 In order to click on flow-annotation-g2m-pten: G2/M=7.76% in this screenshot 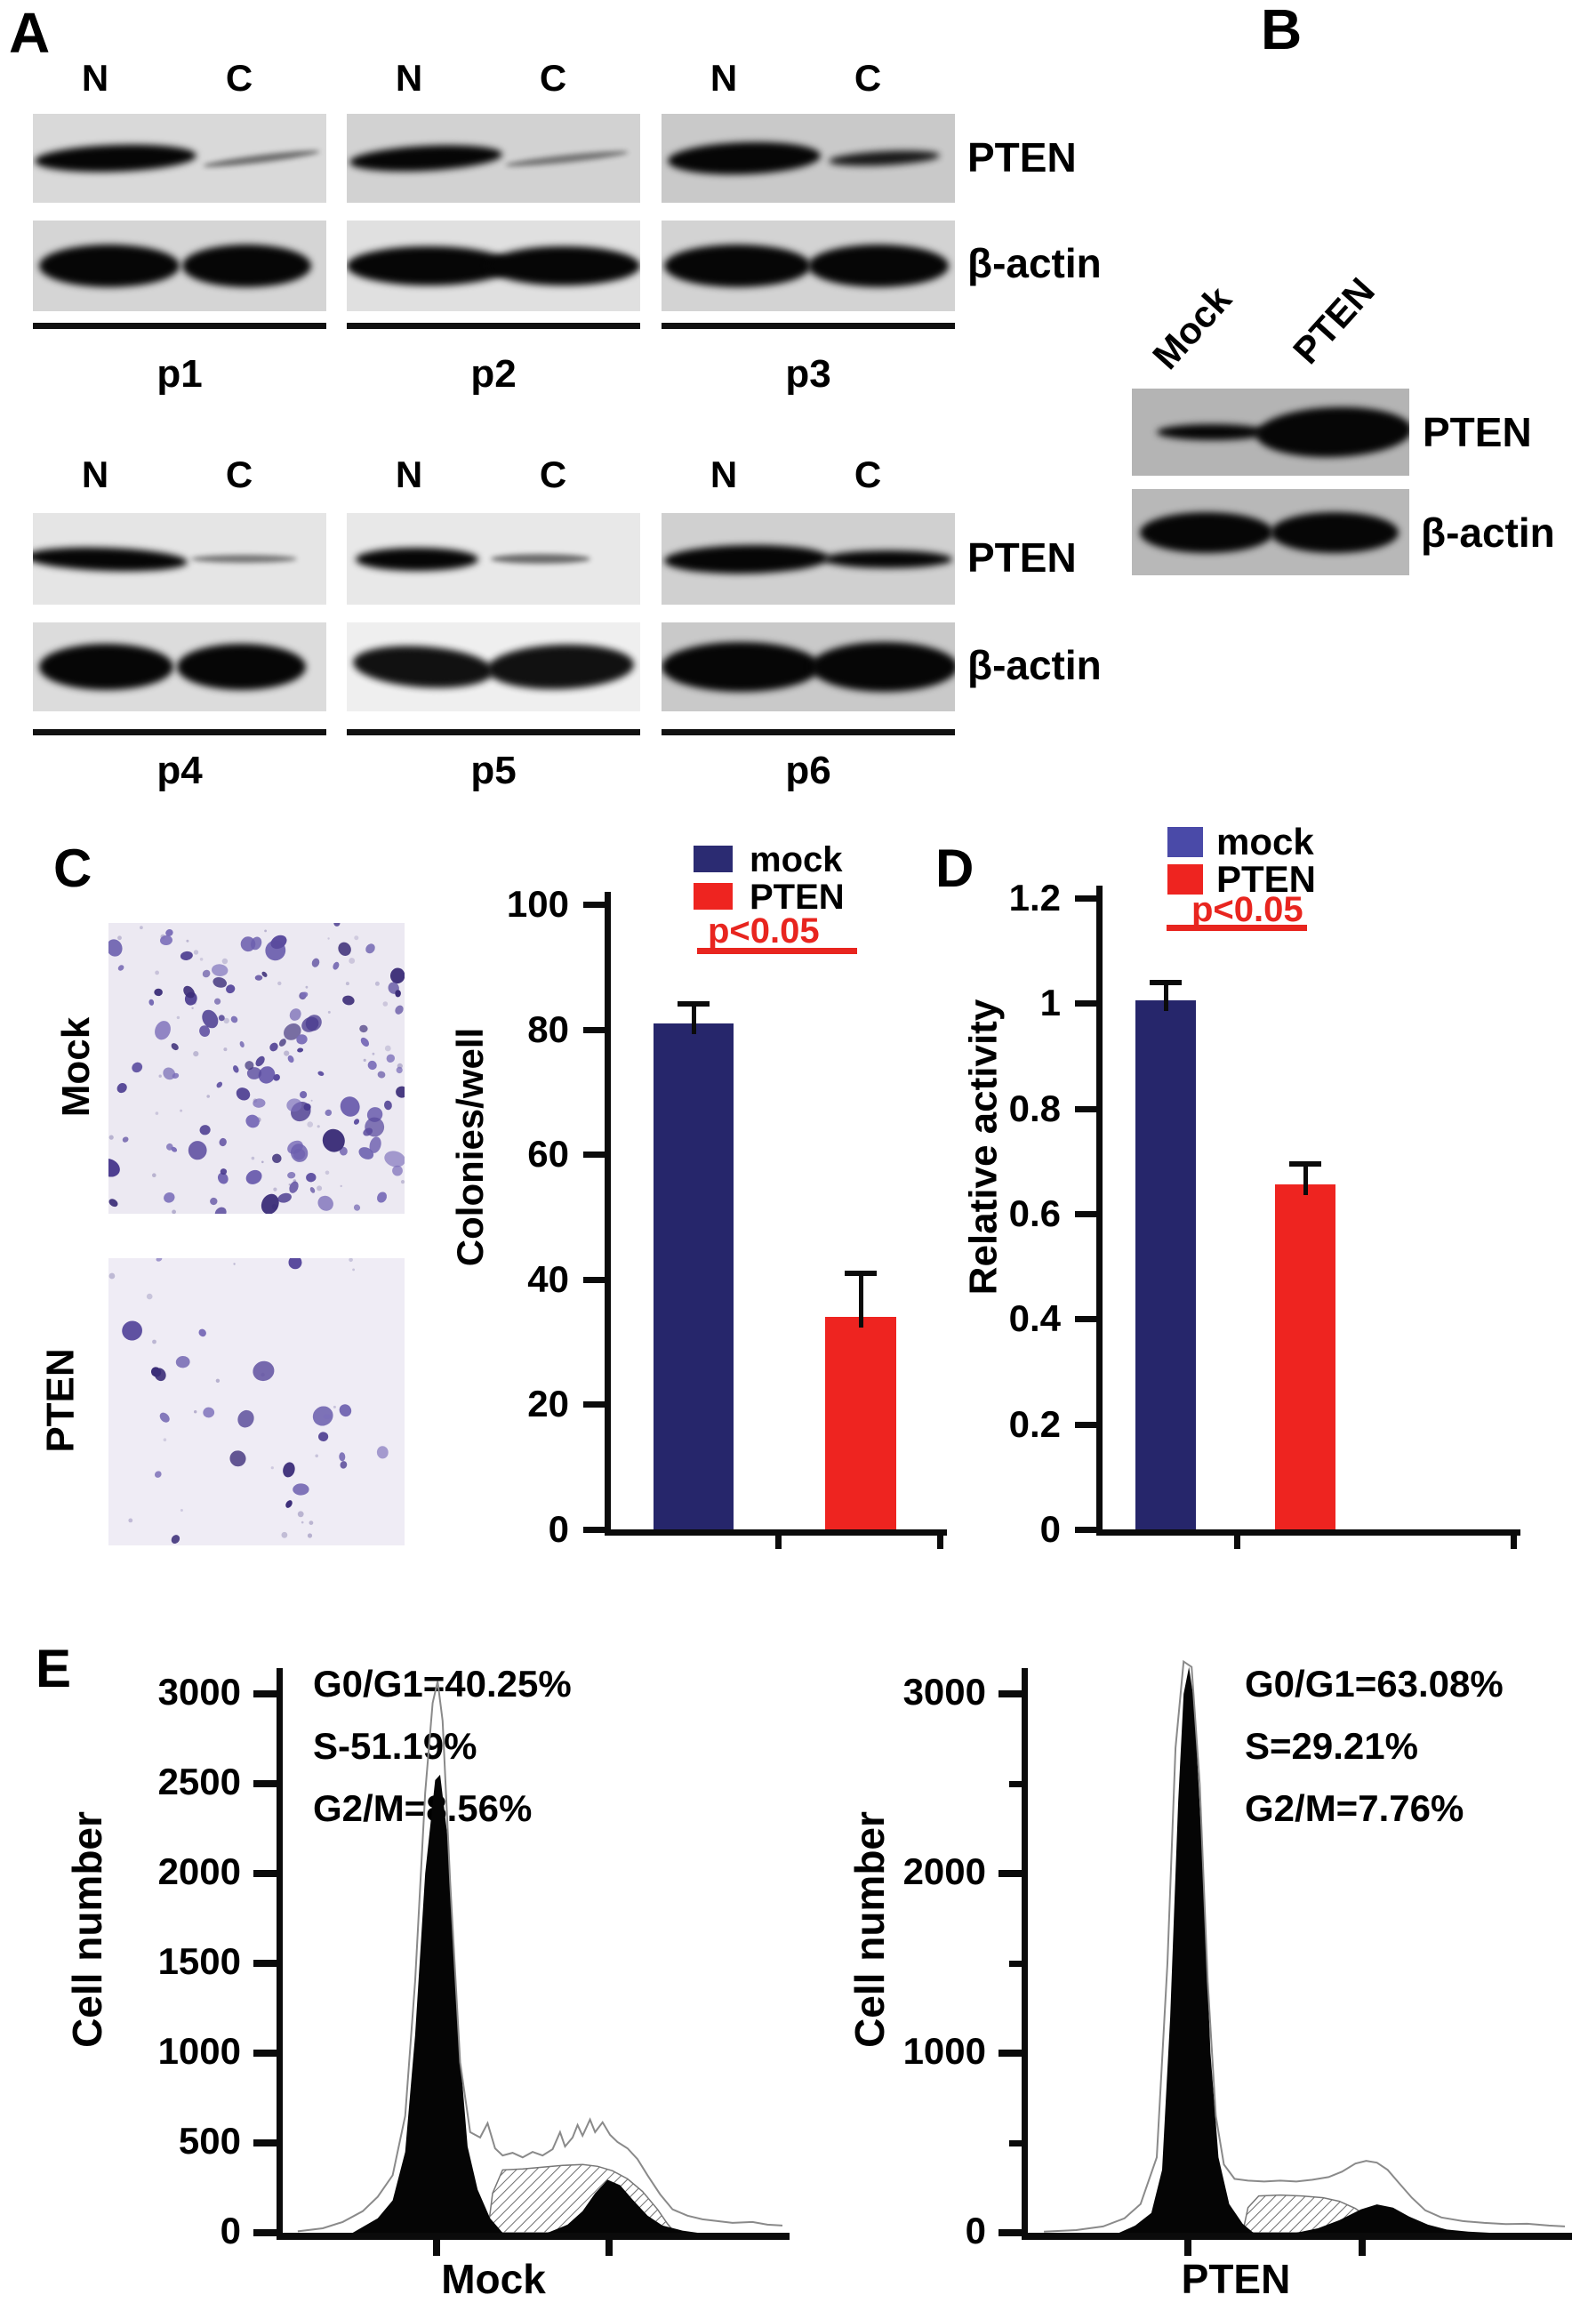, I will do `click(1354, 1808)`.